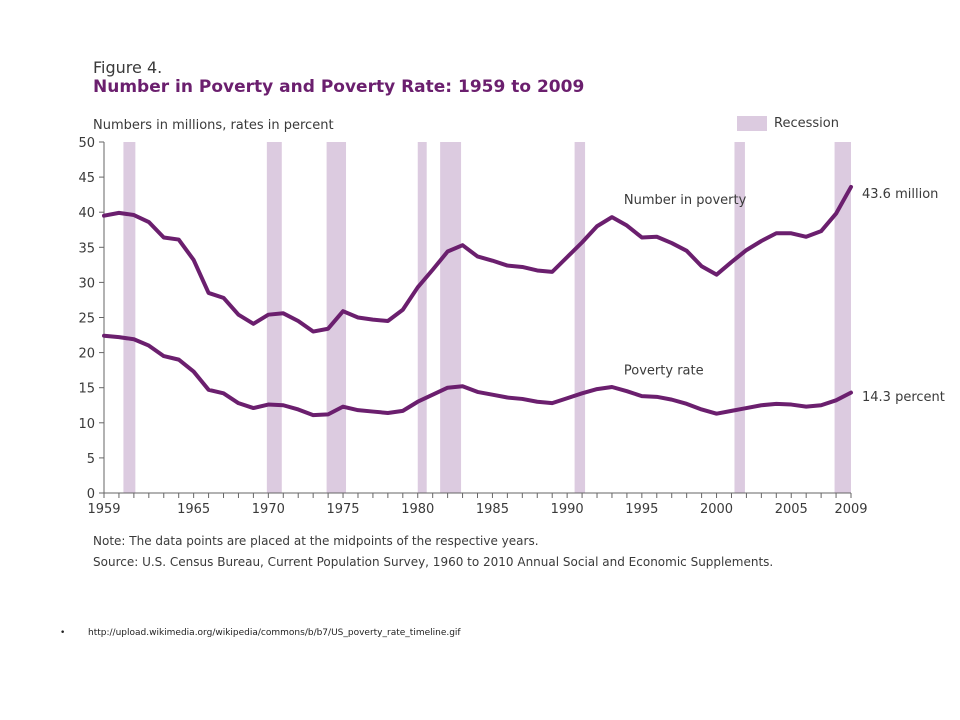  What do you see at coordinates (417, 509) in the screenshot?
I see `x-tick-label: 1980` at bounding box center [417, 509].